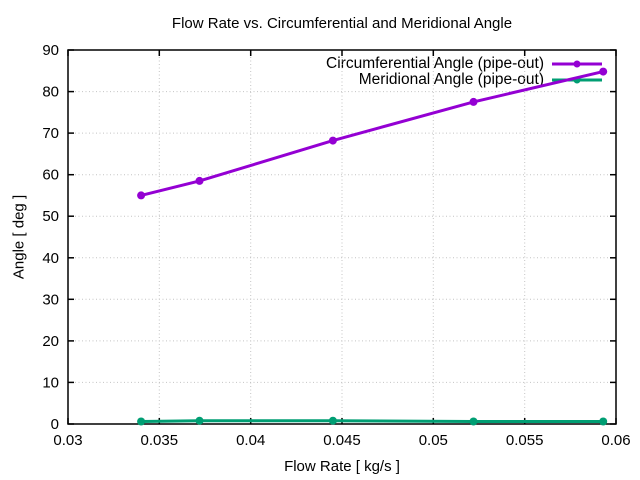 Image resolution: width=640 pixels, height=480 pixels. I want to click on x-tick-label: 0.035, so click(160, 440).